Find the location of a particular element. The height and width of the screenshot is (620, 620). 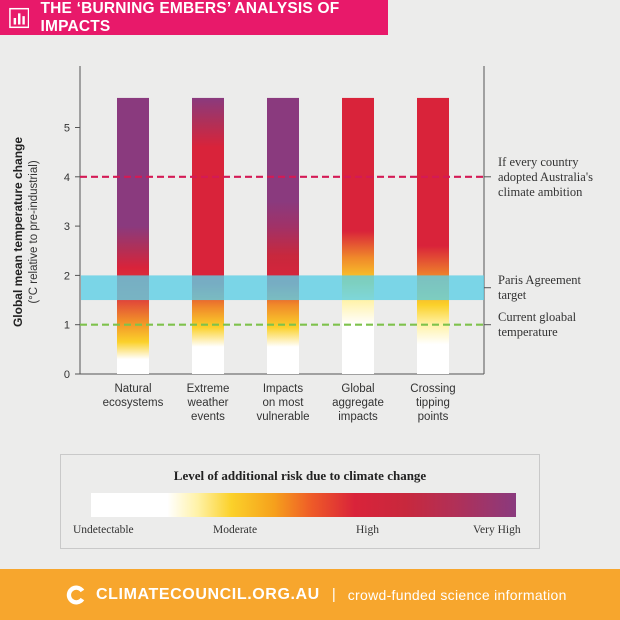

current-temp-line-label: temperature is located at coordinates (528, 332).